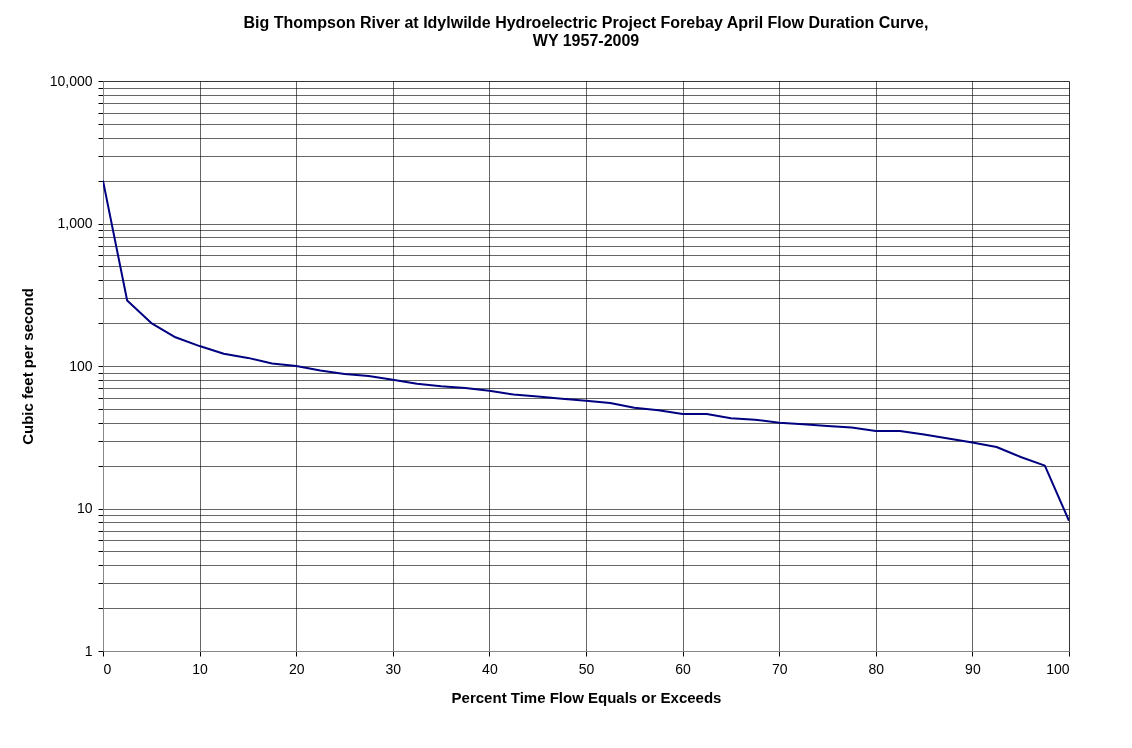 Image resolution: width=1132 pixels, height=748 pixels. Describe the element at coordinates (200, 668) in the screenshot. I see `x-tick-label: 10` at that location.